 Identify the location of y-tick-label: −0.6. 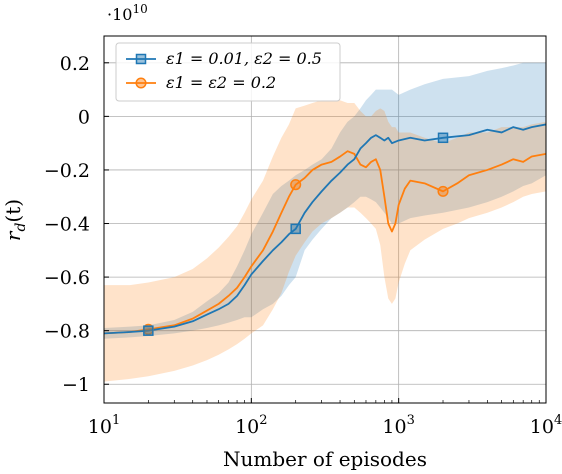
(67, 278).